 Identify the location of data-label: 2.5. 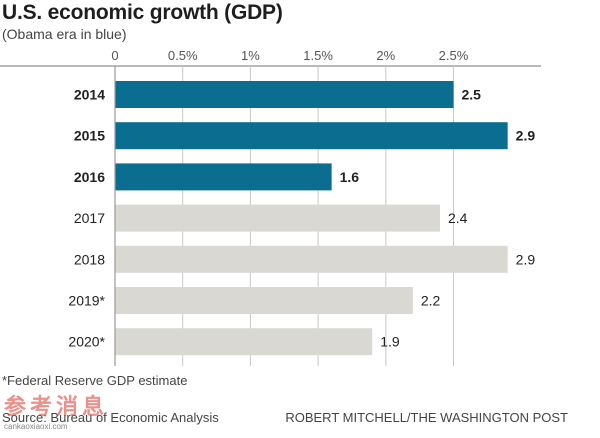
(472, 95).